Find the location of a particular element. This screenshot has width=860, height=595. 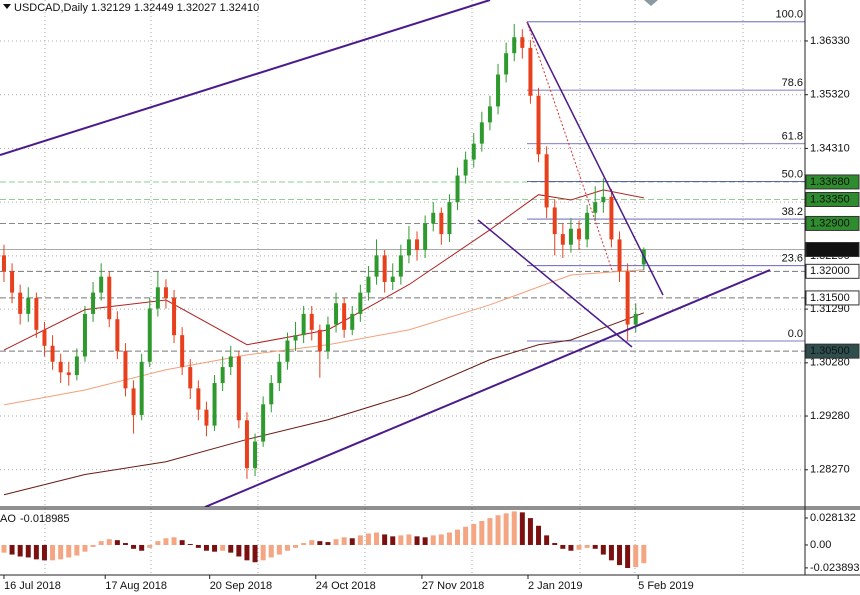

y-tick-label: 1.31290 is located at coordinates (830, 309).